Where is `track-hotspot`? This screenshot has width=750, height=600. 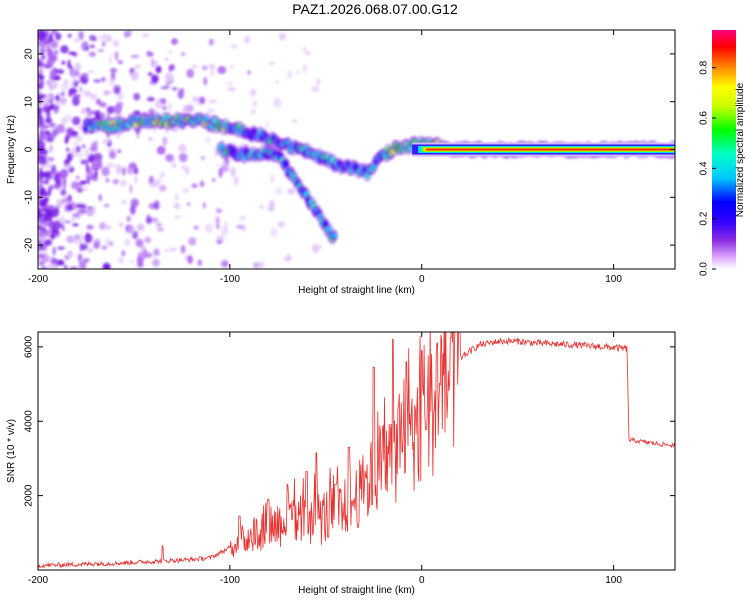 track-hotspot is located at coordinates (334, 235).